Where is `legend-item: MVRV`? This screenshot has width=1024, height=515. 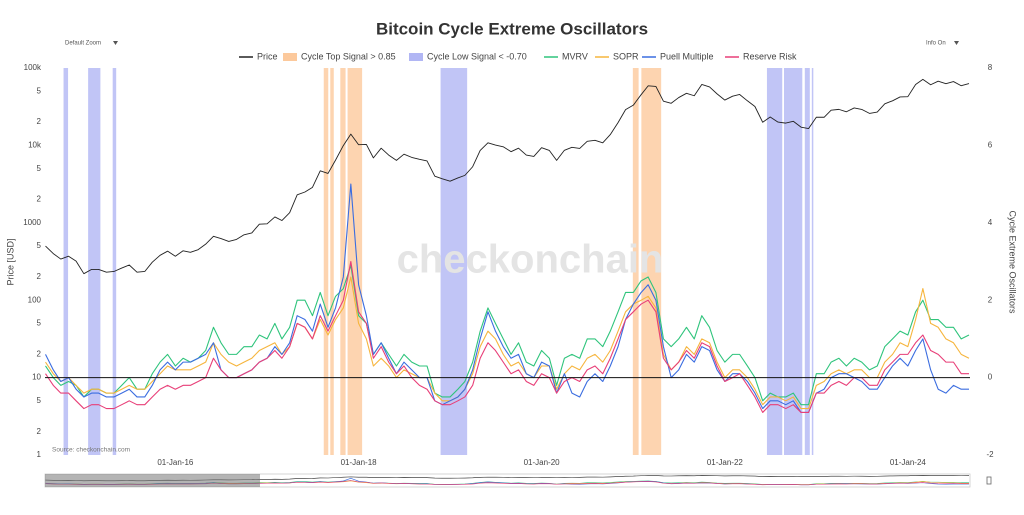 legend-item: MVRV is located at coordinates (566, 56).